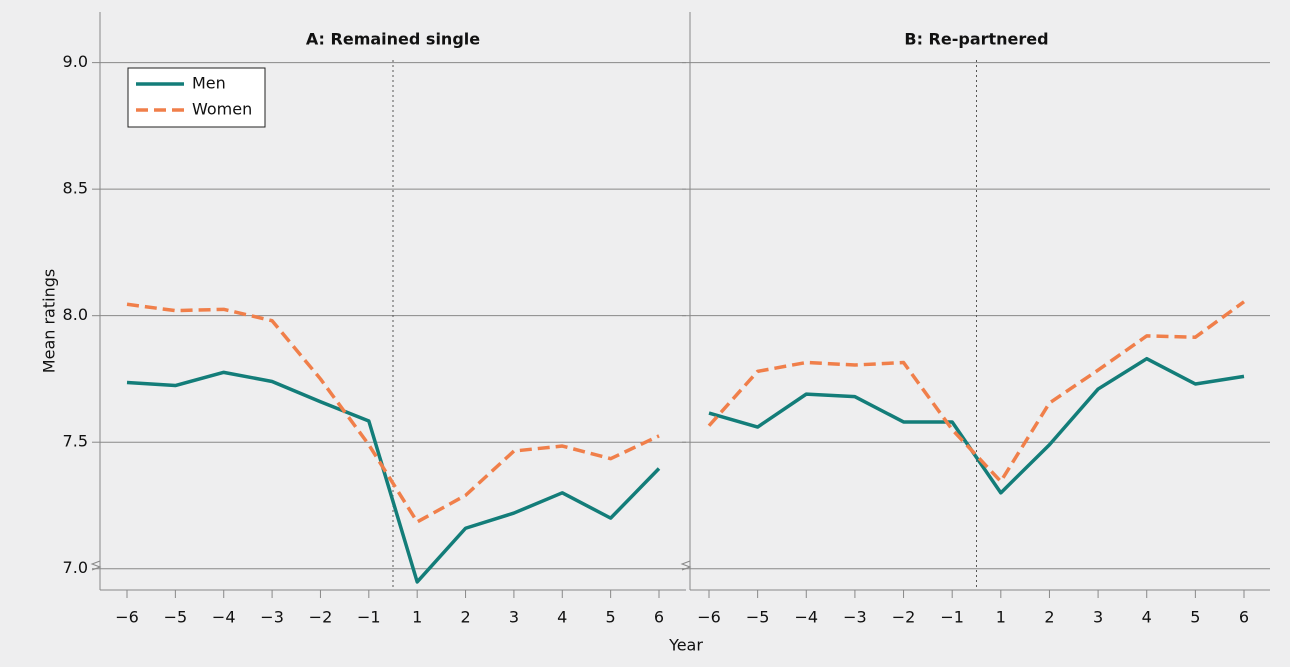  I want to click on x-axis-label: Year, so click(685, 645).